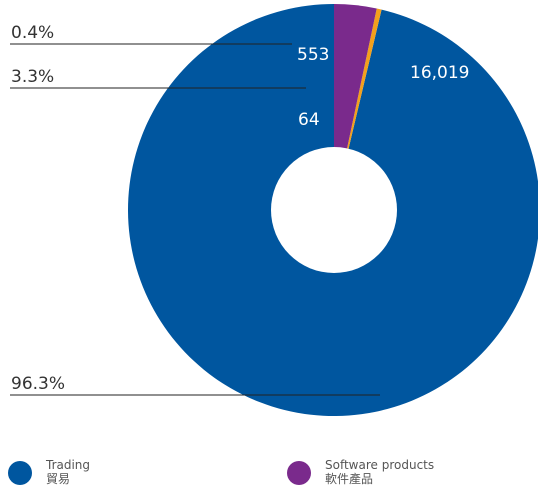 Image resolution: width=538 pixels, height=495 pixels. I want to click on legend-item-software-products: Software products 軟件產品, so click(360, 472).